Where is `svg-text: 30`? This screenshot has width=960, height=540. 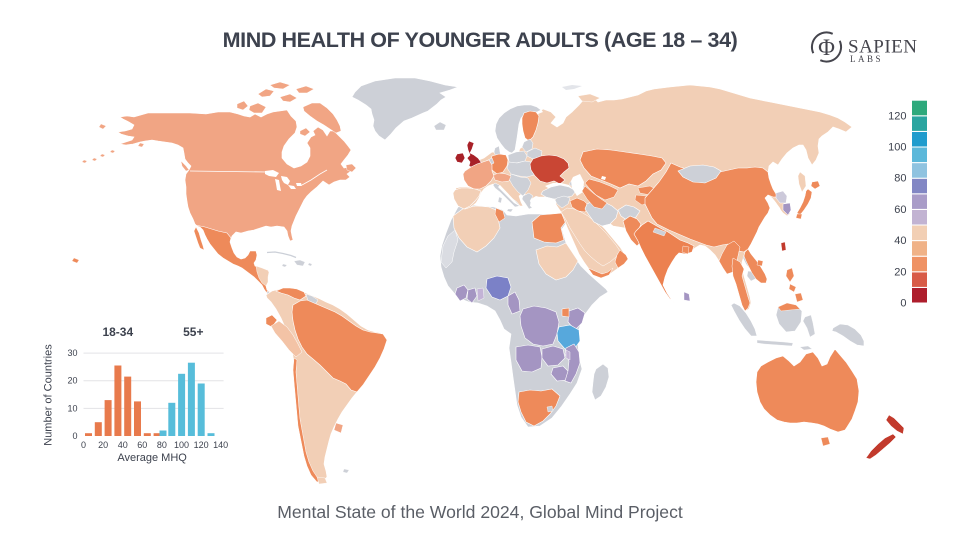
svg-text: 30 is located at coordinates (72, 353).